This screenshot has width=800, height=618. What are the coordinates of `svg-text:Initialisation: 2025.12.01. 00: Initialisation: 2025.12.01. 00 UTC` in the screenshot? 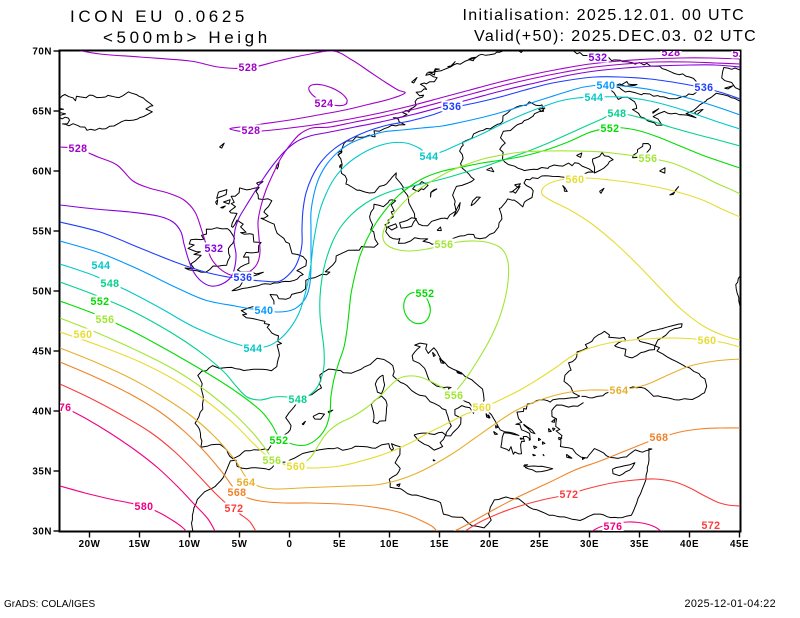 It's located at (604, 15).